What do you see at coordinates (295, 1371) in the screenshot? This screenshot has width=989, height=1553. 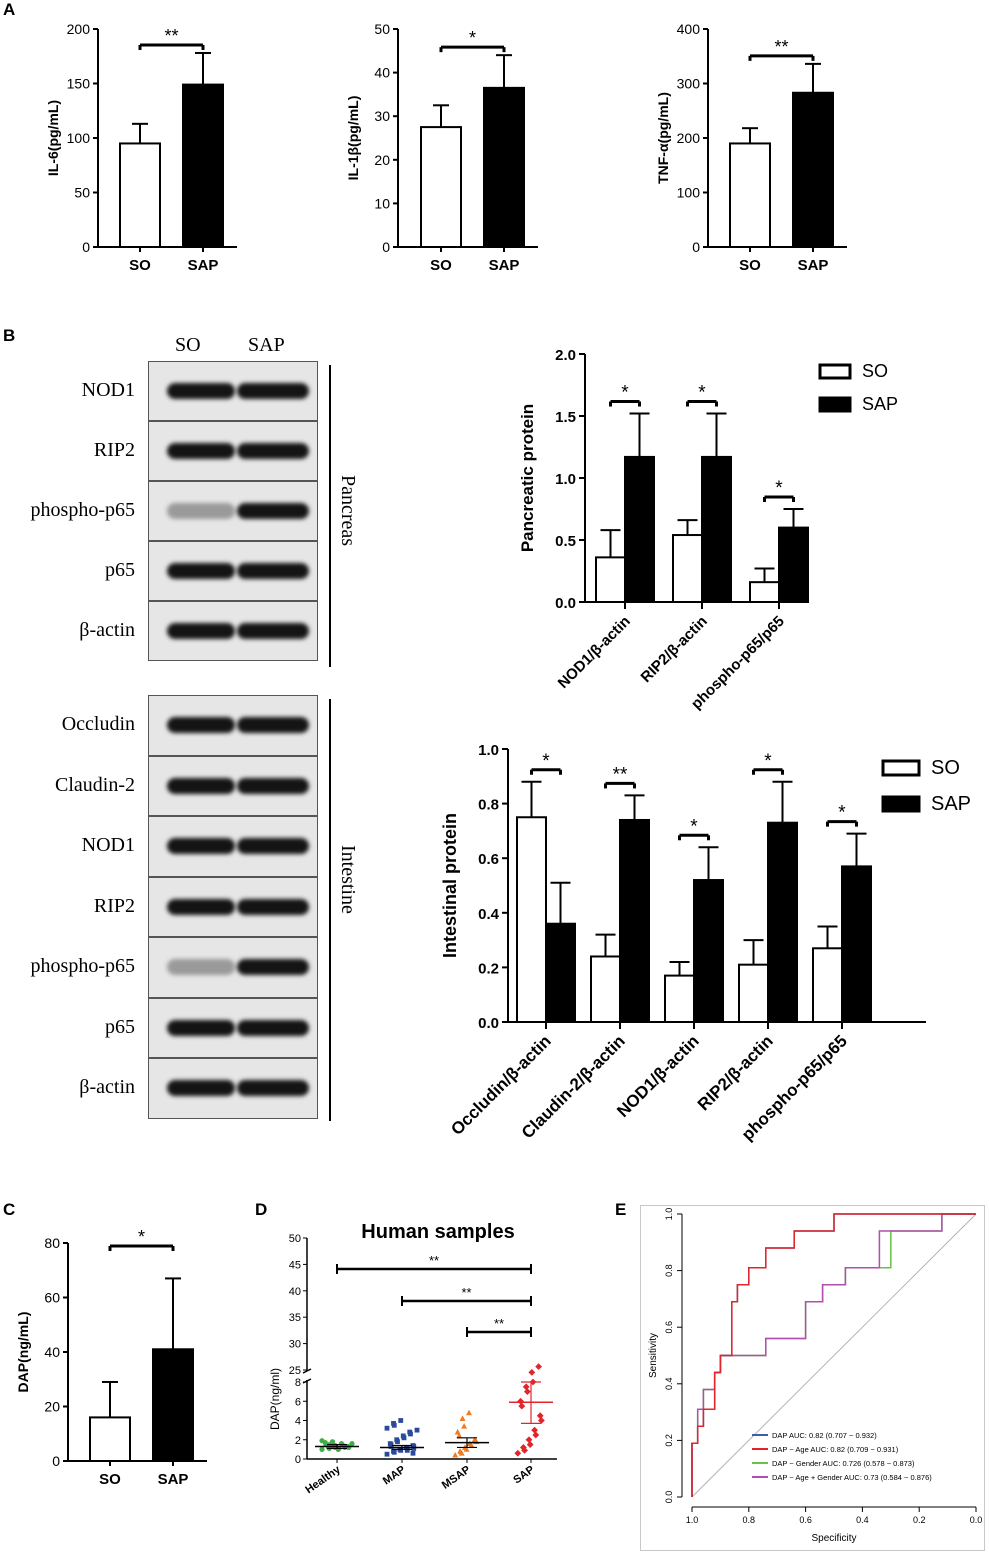 I see `y-tick-label: 25` at bounding box center [295, 1371].